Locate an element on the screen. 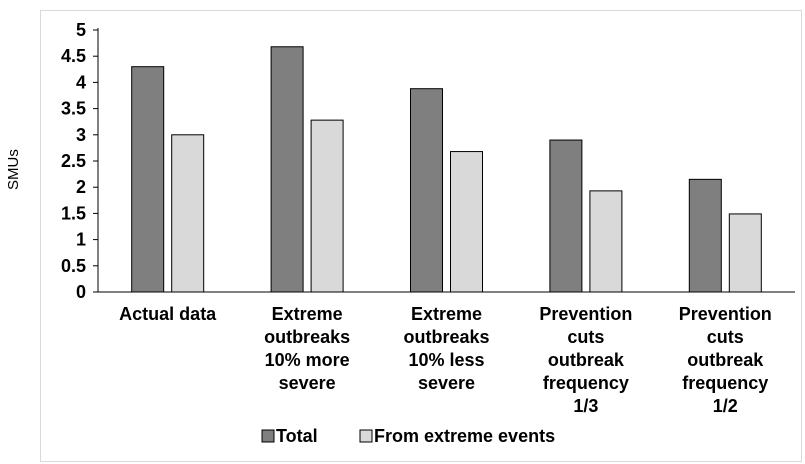 The width and height of the screenshot is (805, 464). legend-label: From extreme events is located at coordinates (464, 436).